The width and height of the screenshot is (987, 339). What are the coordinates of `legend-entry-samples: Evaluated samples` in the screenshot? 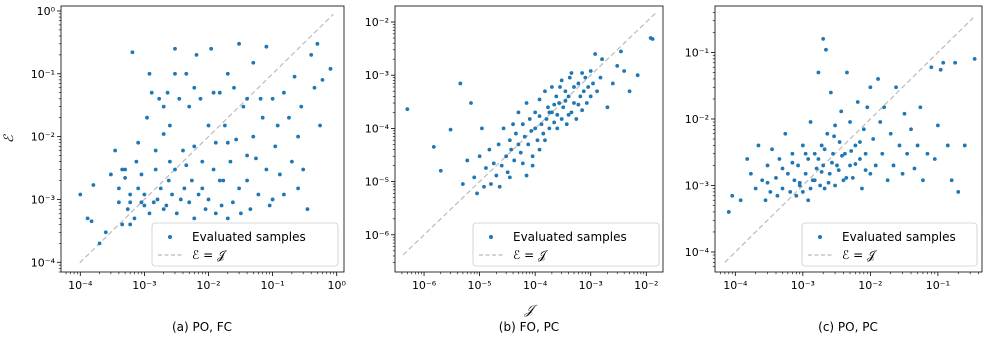 It's located at (899, 237).